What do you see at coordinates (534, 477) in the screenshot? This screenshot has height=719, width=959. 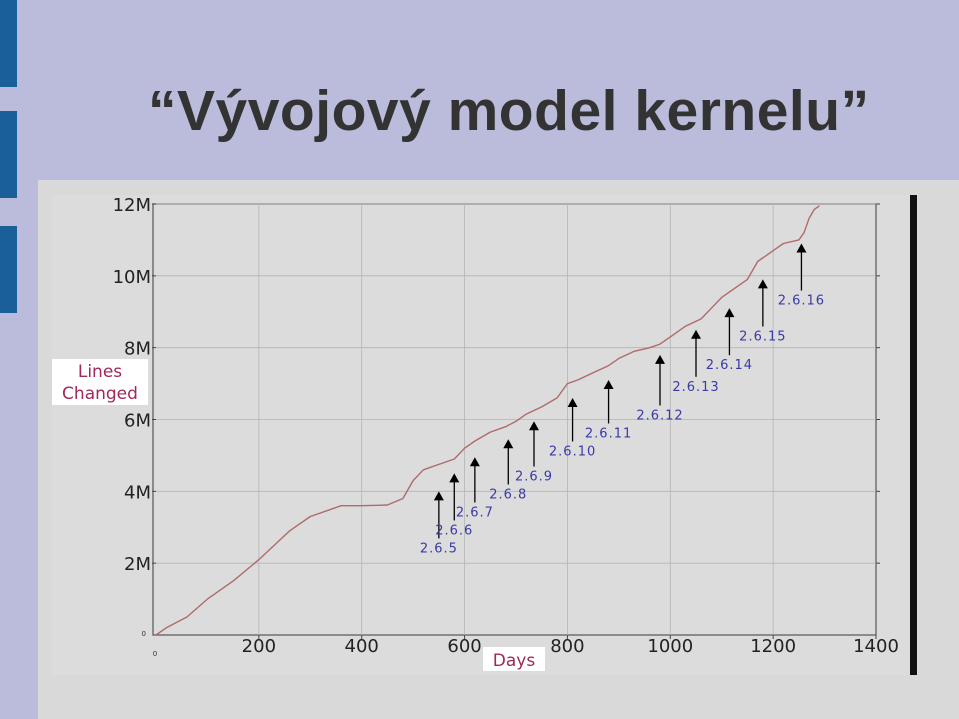 I see `release-label: 2.6.9` at bounding box center [534, 477].